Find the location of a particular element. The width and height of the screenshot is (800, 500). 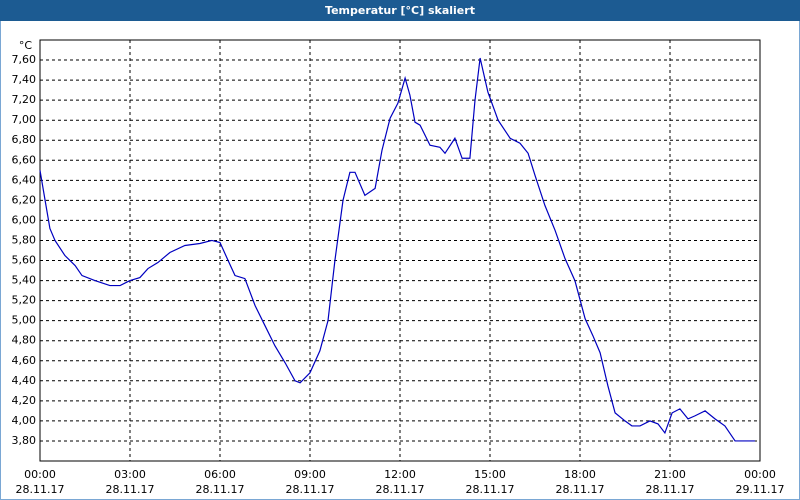

y-tick-label: 3,80 is located at coordinates (24, 440).